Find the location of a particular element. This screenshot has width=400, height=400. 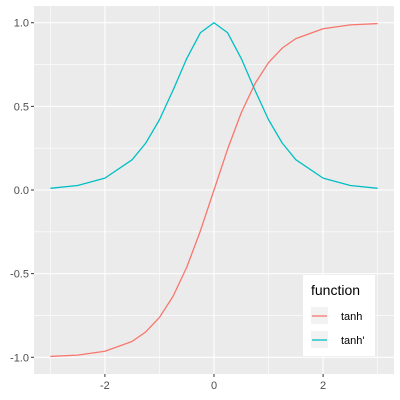

x-tick-label: 0 is located at coordinates (214, 386).